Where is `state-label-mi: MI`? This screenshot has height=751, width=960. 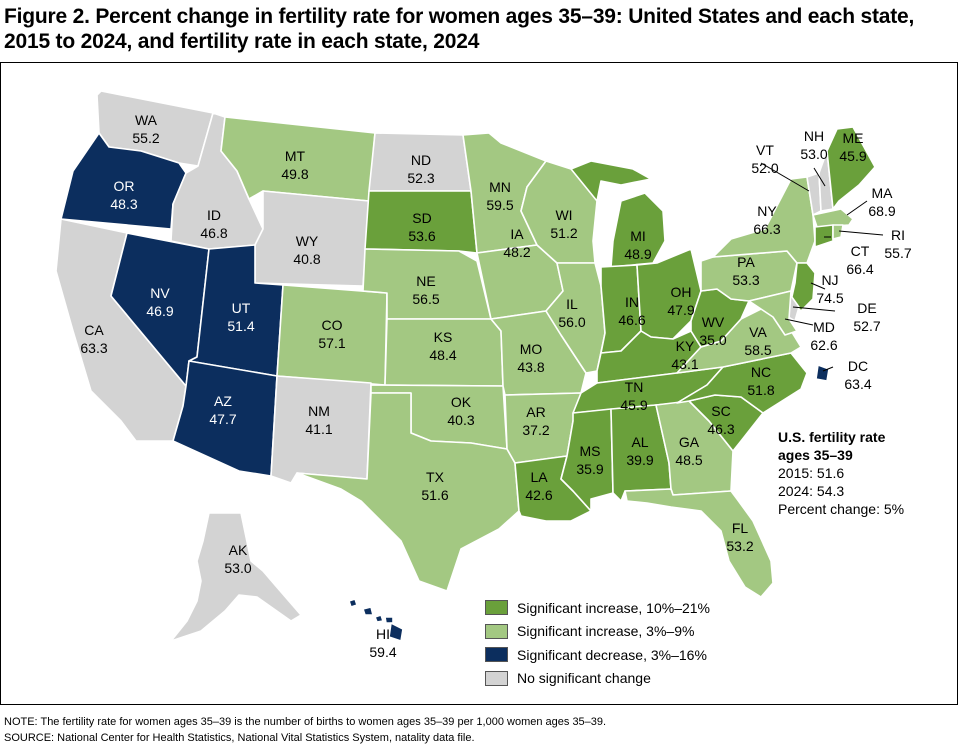 state-label-mi: MI is located at coordinates (638, 236).